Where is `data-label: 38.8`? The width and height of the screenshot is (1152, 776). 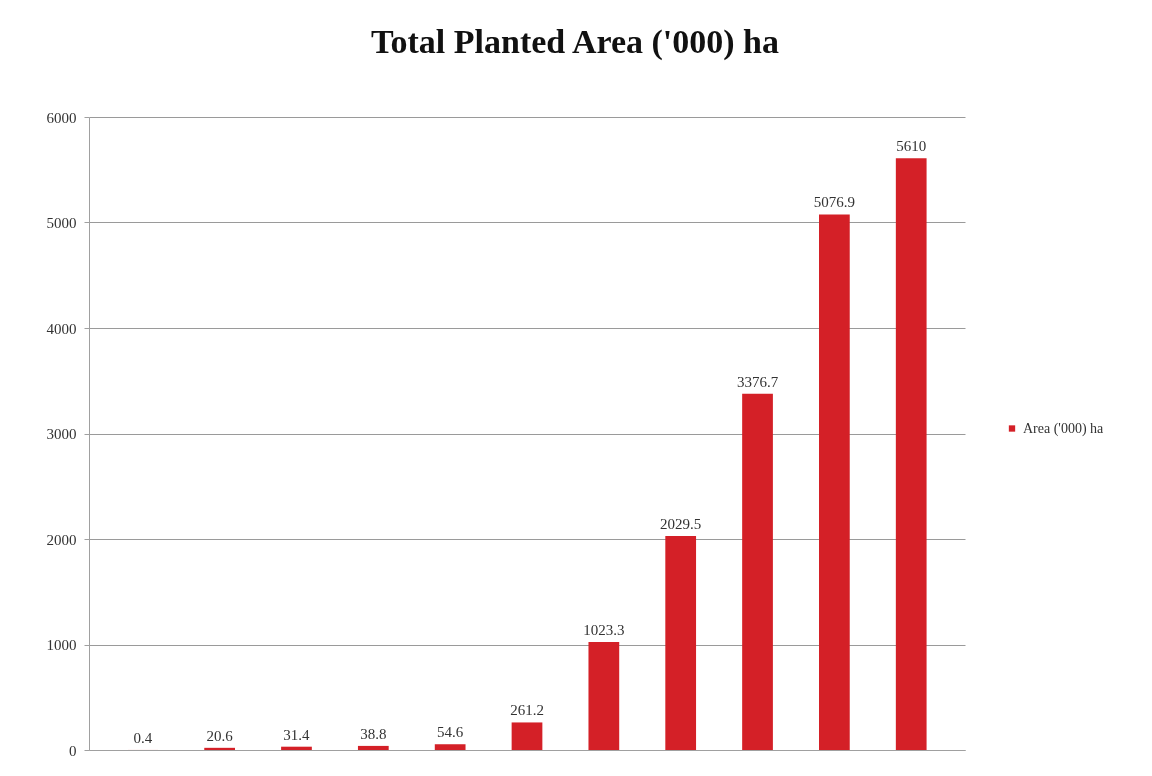 data-label: 38.8 is located at coordinates (373, 733).